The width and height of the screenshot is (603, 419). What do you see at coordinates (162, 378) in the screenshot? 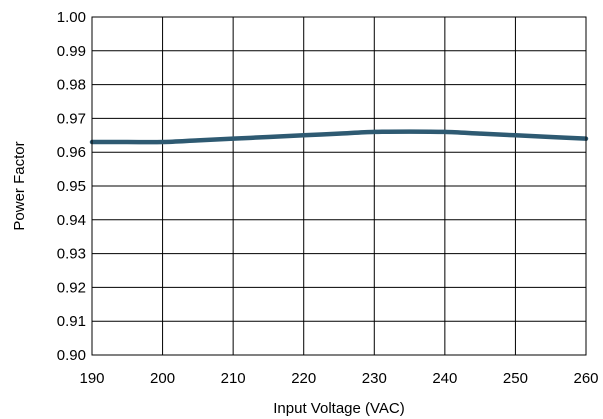
I see `x-tick-label: 200` at bounding box center [162, 378].